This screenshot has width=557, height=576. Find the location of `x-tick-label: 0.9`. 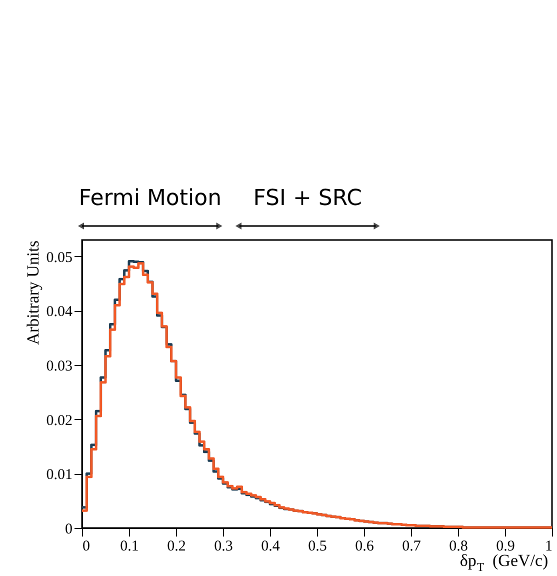

x-tick-label: 0.9 is located at coordinates (505, 546).